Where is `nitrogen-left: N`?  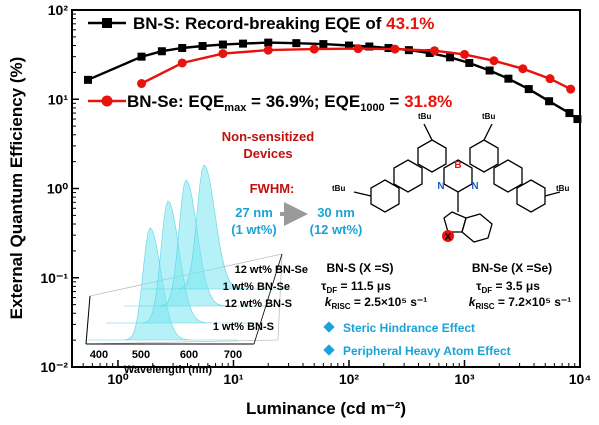
nitrogen-left: N is located at coordinates (440, 186).